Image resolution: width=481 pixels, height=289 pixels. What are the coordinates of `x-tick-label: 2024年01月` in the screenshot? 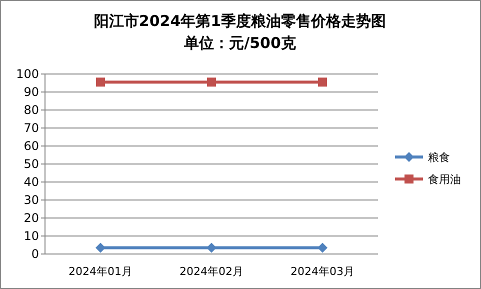 It's located at (100, 271).